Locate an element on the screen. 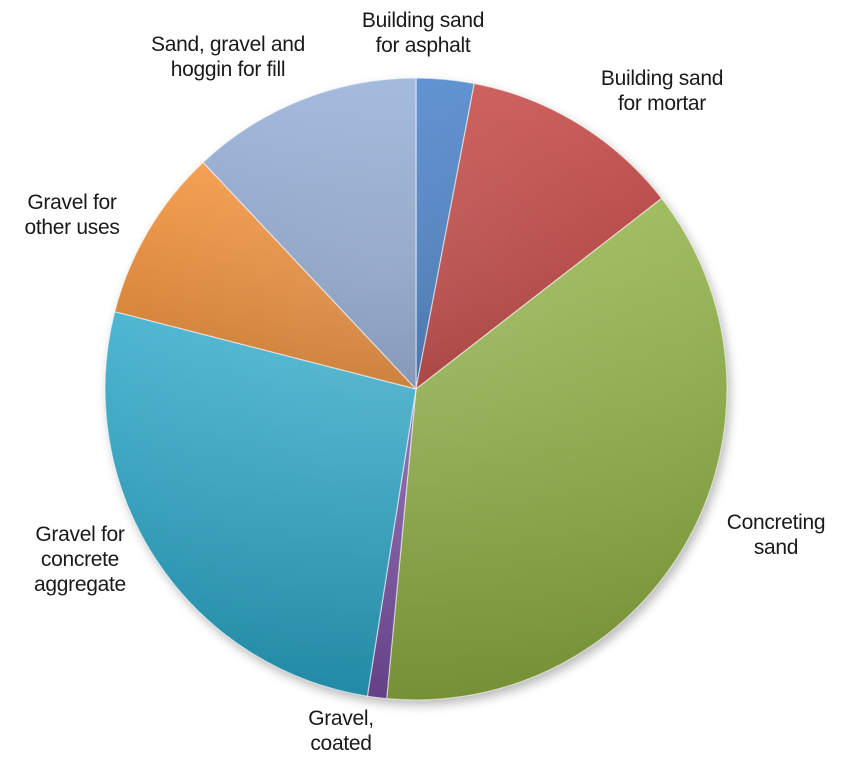 The image size is (848, 763). slice-label-sand-gravel-hoggin-fill: Sand, gravel and hoggin for fill is located at coordinates (228, 57).